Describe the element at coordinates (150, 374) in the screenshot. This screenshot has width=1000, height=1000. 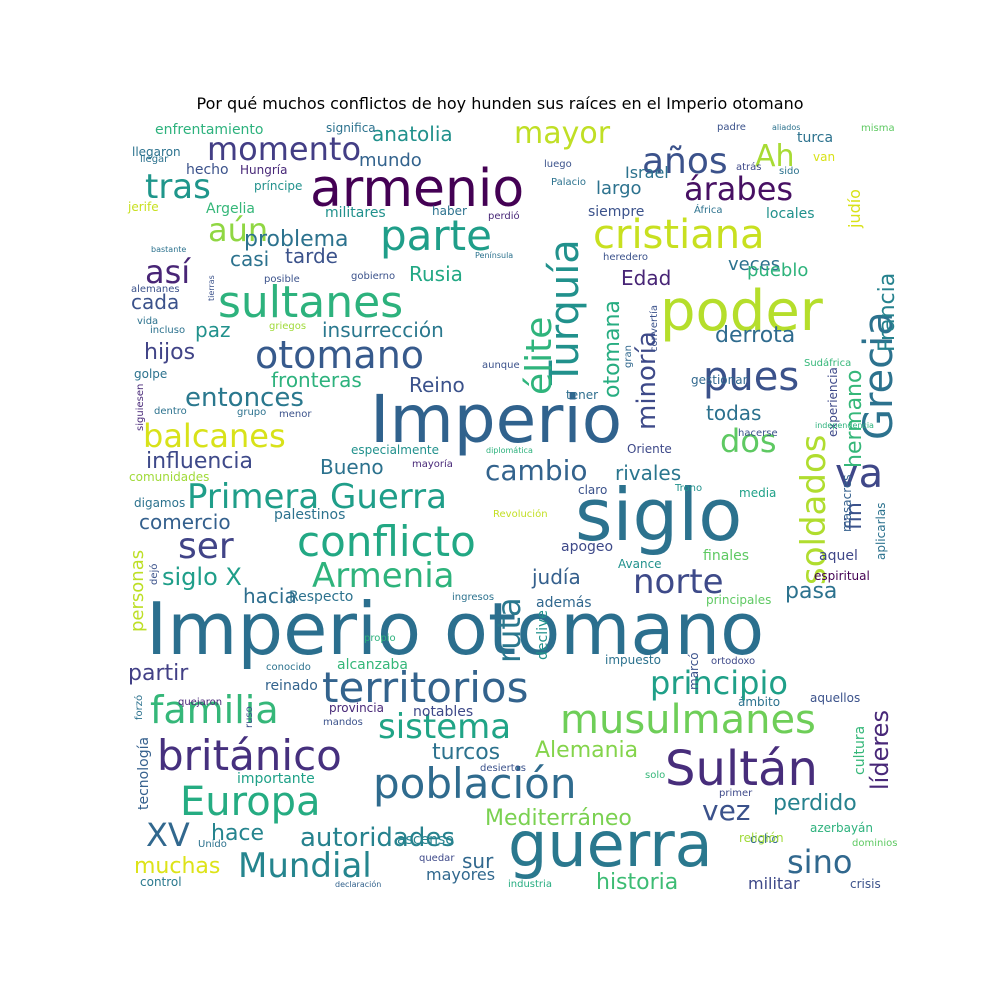
I see `word-golpe: golpe` at that location.